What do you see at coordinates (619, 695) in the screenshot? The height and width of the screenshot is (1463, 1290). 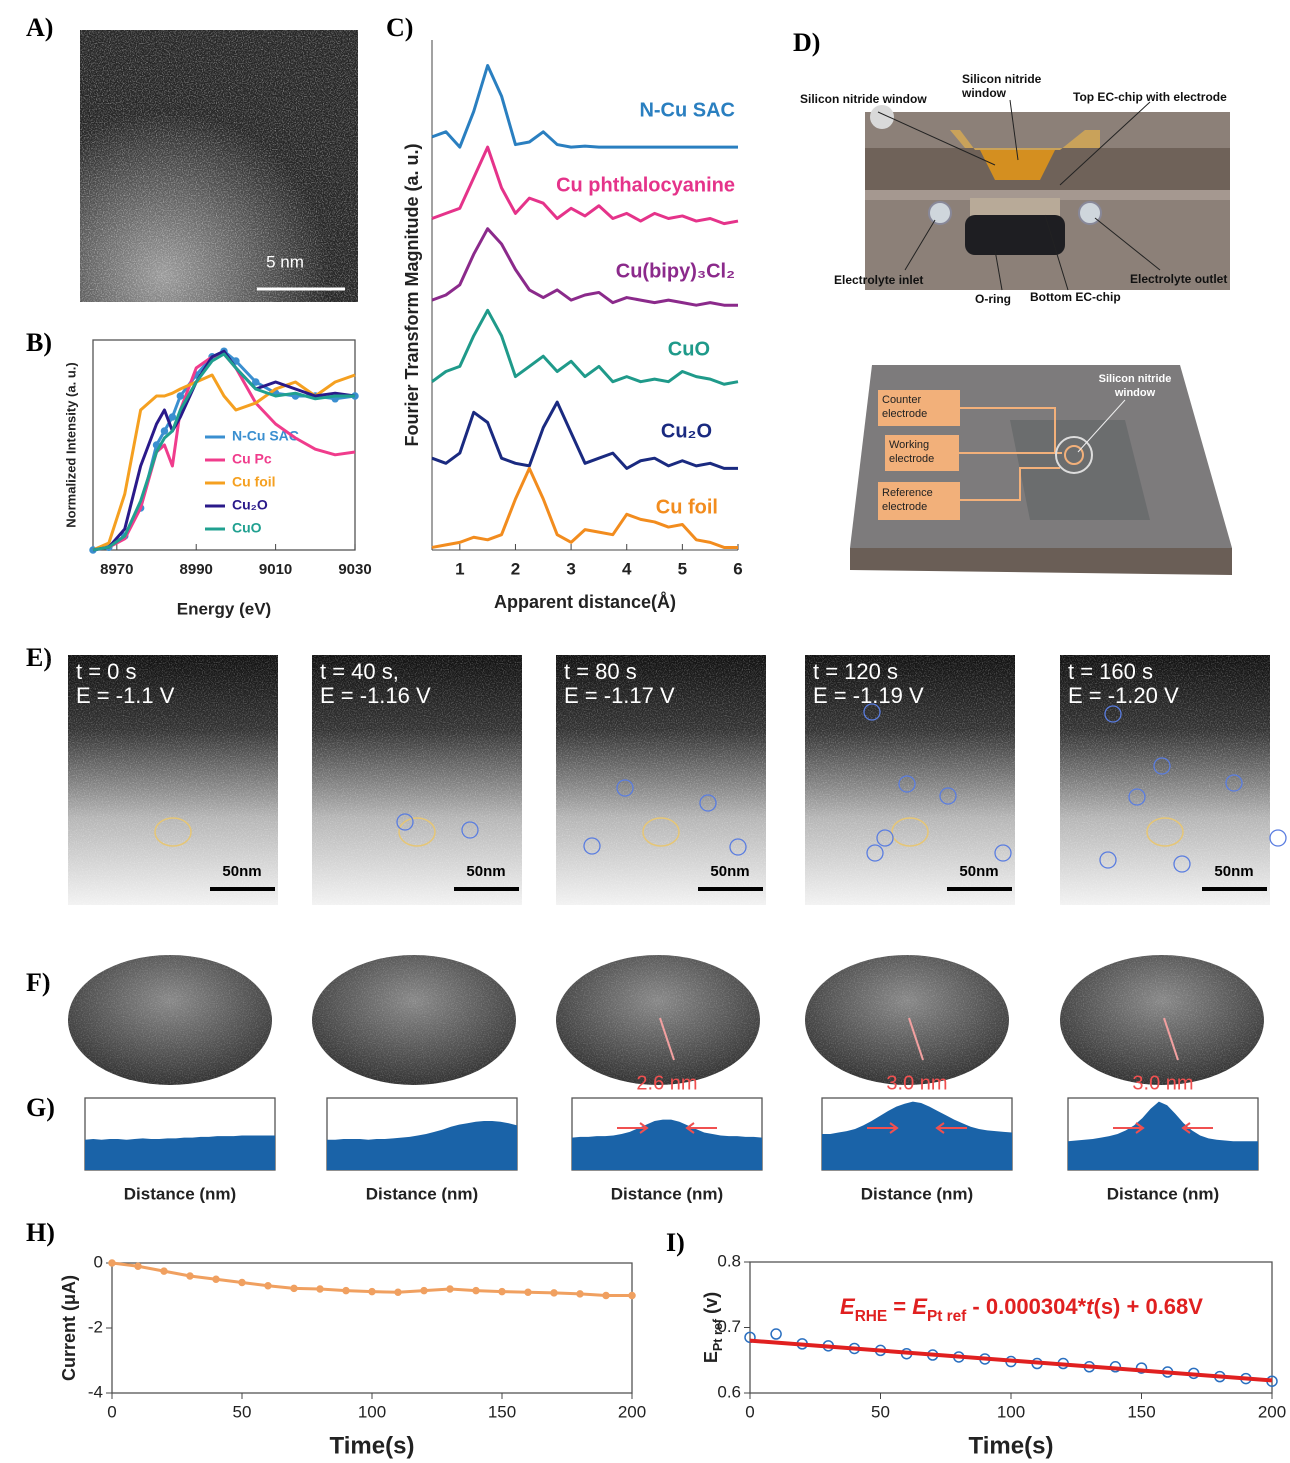 I see `frame-potential: E = -1.17 V` at bounding box center [619, 695].